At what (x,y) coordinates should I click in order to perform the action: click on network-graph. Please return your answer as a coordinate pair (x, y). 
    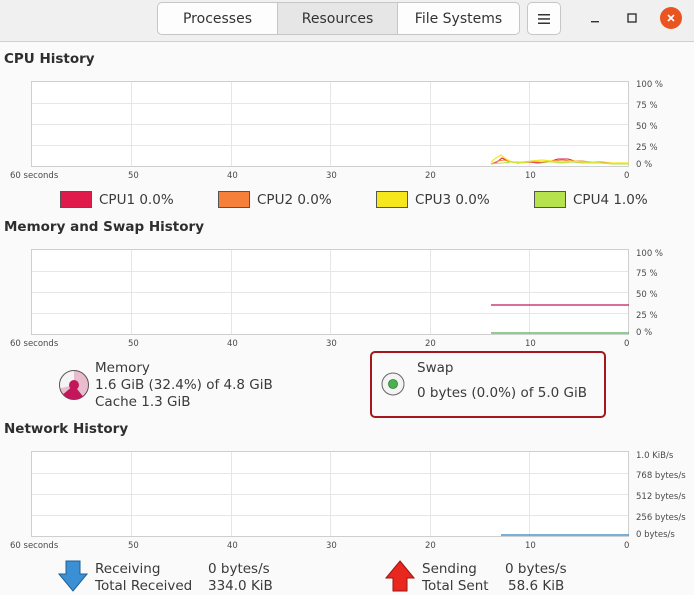
    Looking at the image, I should click on (330, 494).